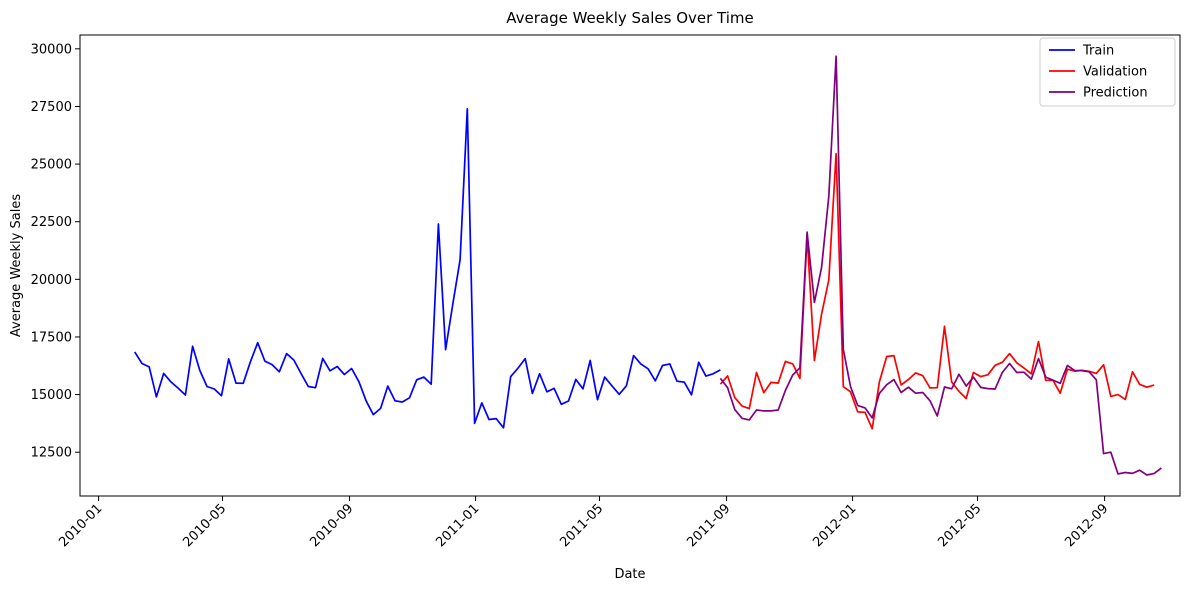  I want to click on legend-box, so click(1107, 72).